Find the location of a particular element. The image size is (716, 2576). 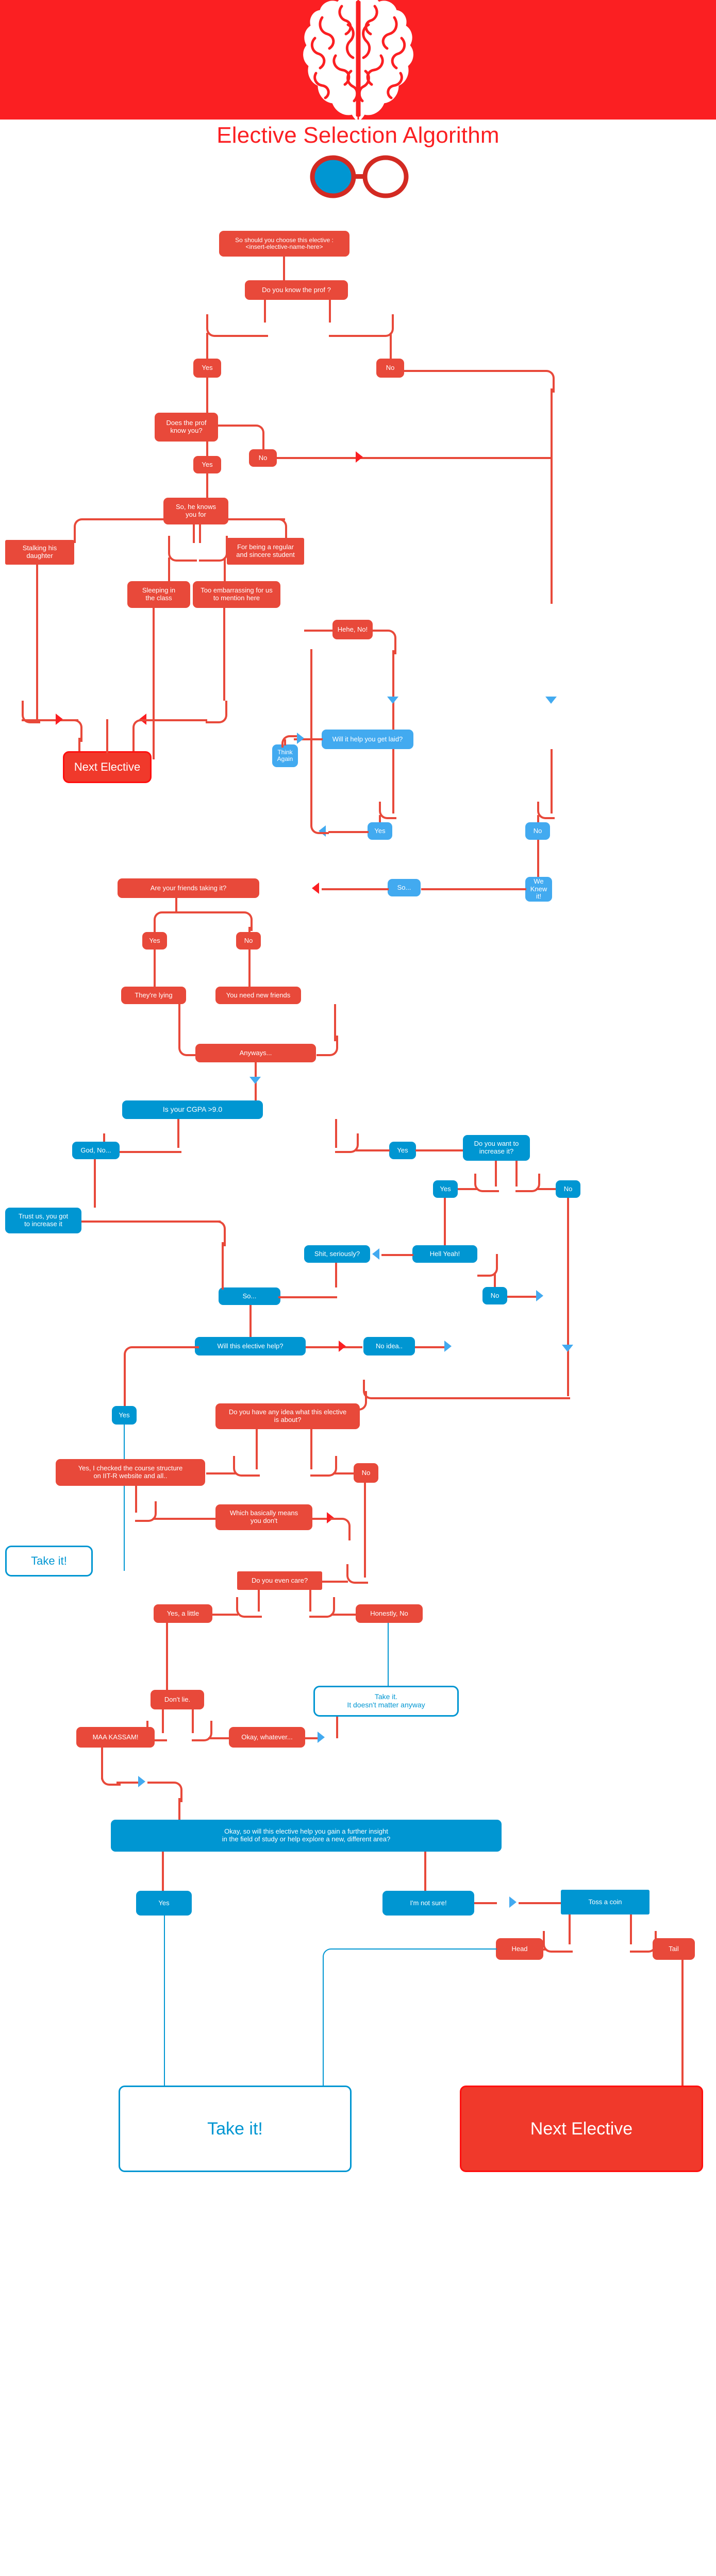

node-stalking: Stalking his daughter is located at coordinates (39, 552).